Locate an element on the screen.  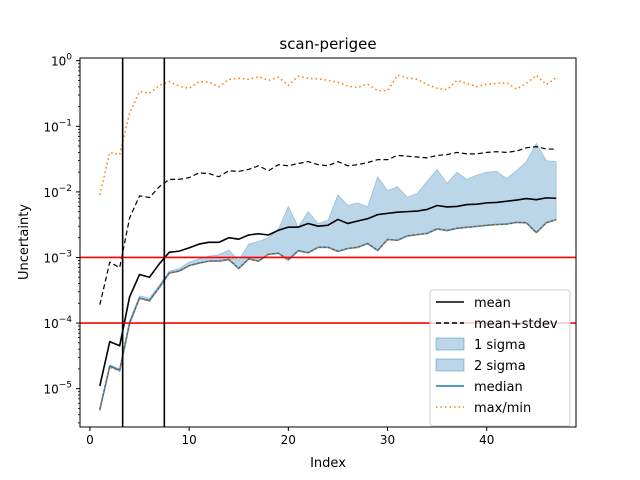
x-axis-label: Index is located at coordinates (328, 463).